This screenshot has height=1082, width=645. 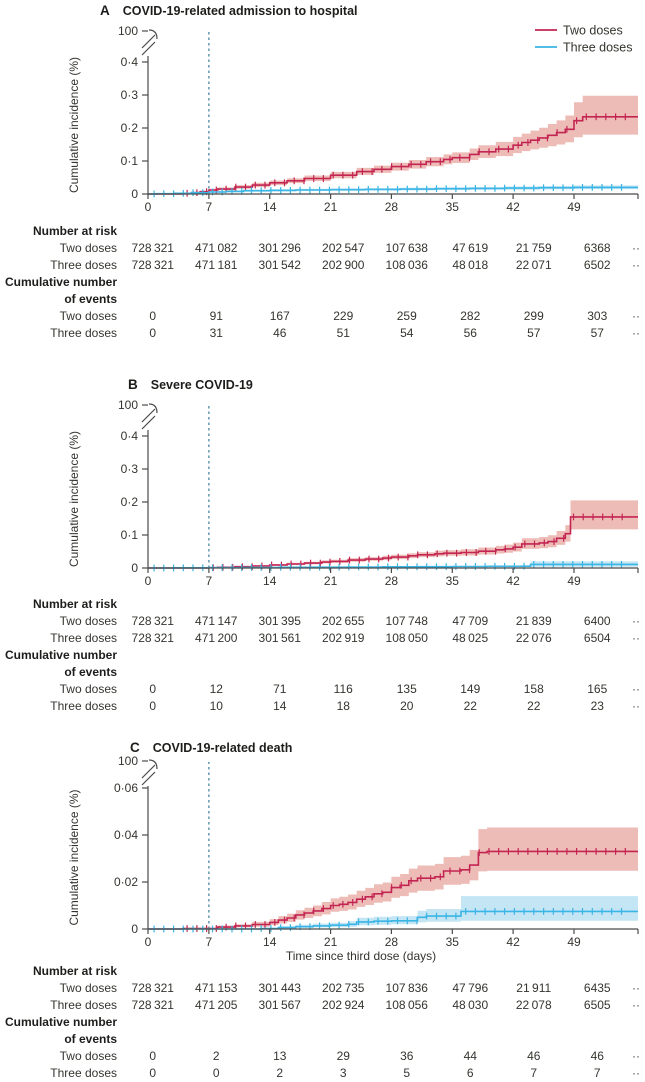 I want to click on y-tick-label: 0·04, so click(x=126, y=835).